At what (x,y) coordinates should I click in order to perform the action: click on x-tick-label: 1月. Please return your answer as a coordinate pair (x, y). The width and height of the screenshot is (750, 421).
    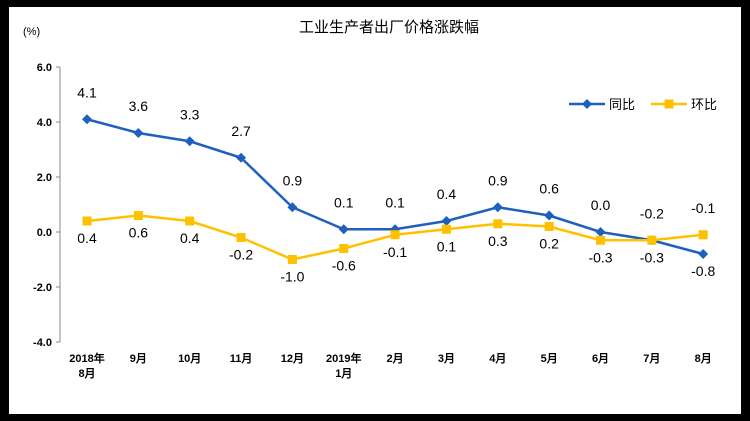
    Looking at the image, I should click on (343, 373).